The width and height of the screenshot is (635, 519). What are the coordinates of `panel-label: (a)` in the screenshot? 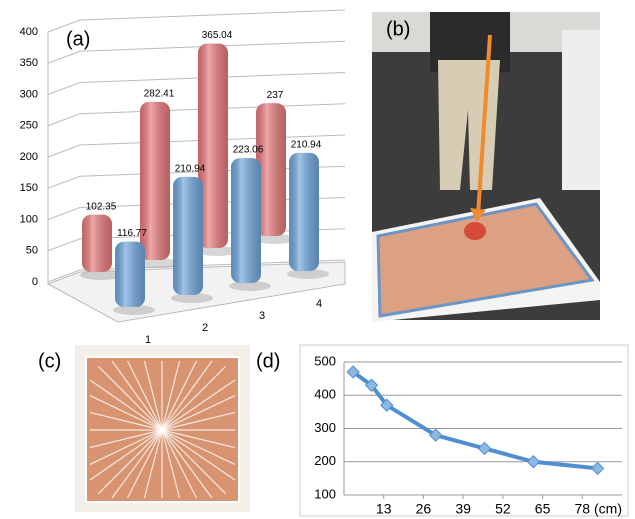 It's located at (78, 39).